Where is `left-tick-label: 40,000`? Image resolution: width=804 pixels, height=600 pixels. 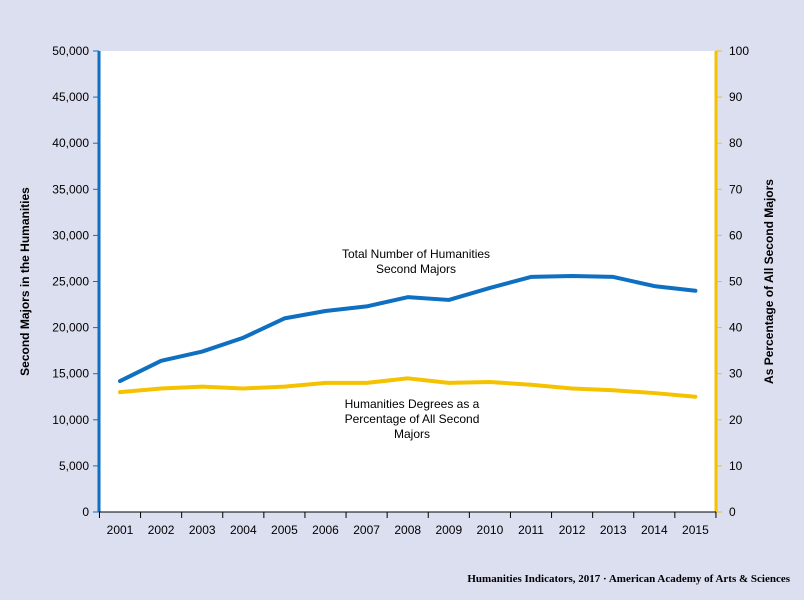
left-tick-label: 40,000 is located at coordinates (70, 143).